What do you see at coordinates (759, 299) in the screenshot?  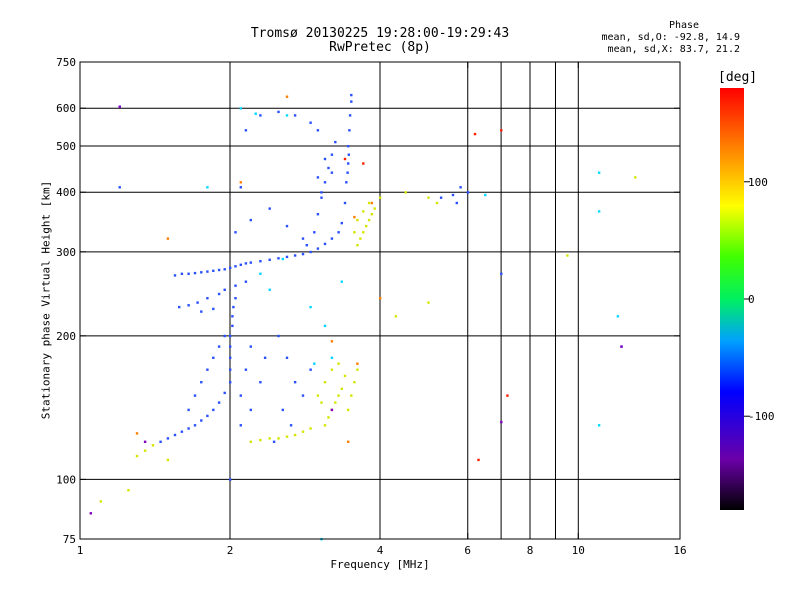 I see `colorbar-ticks: -100 0 100` at bounding box center [759, 299].